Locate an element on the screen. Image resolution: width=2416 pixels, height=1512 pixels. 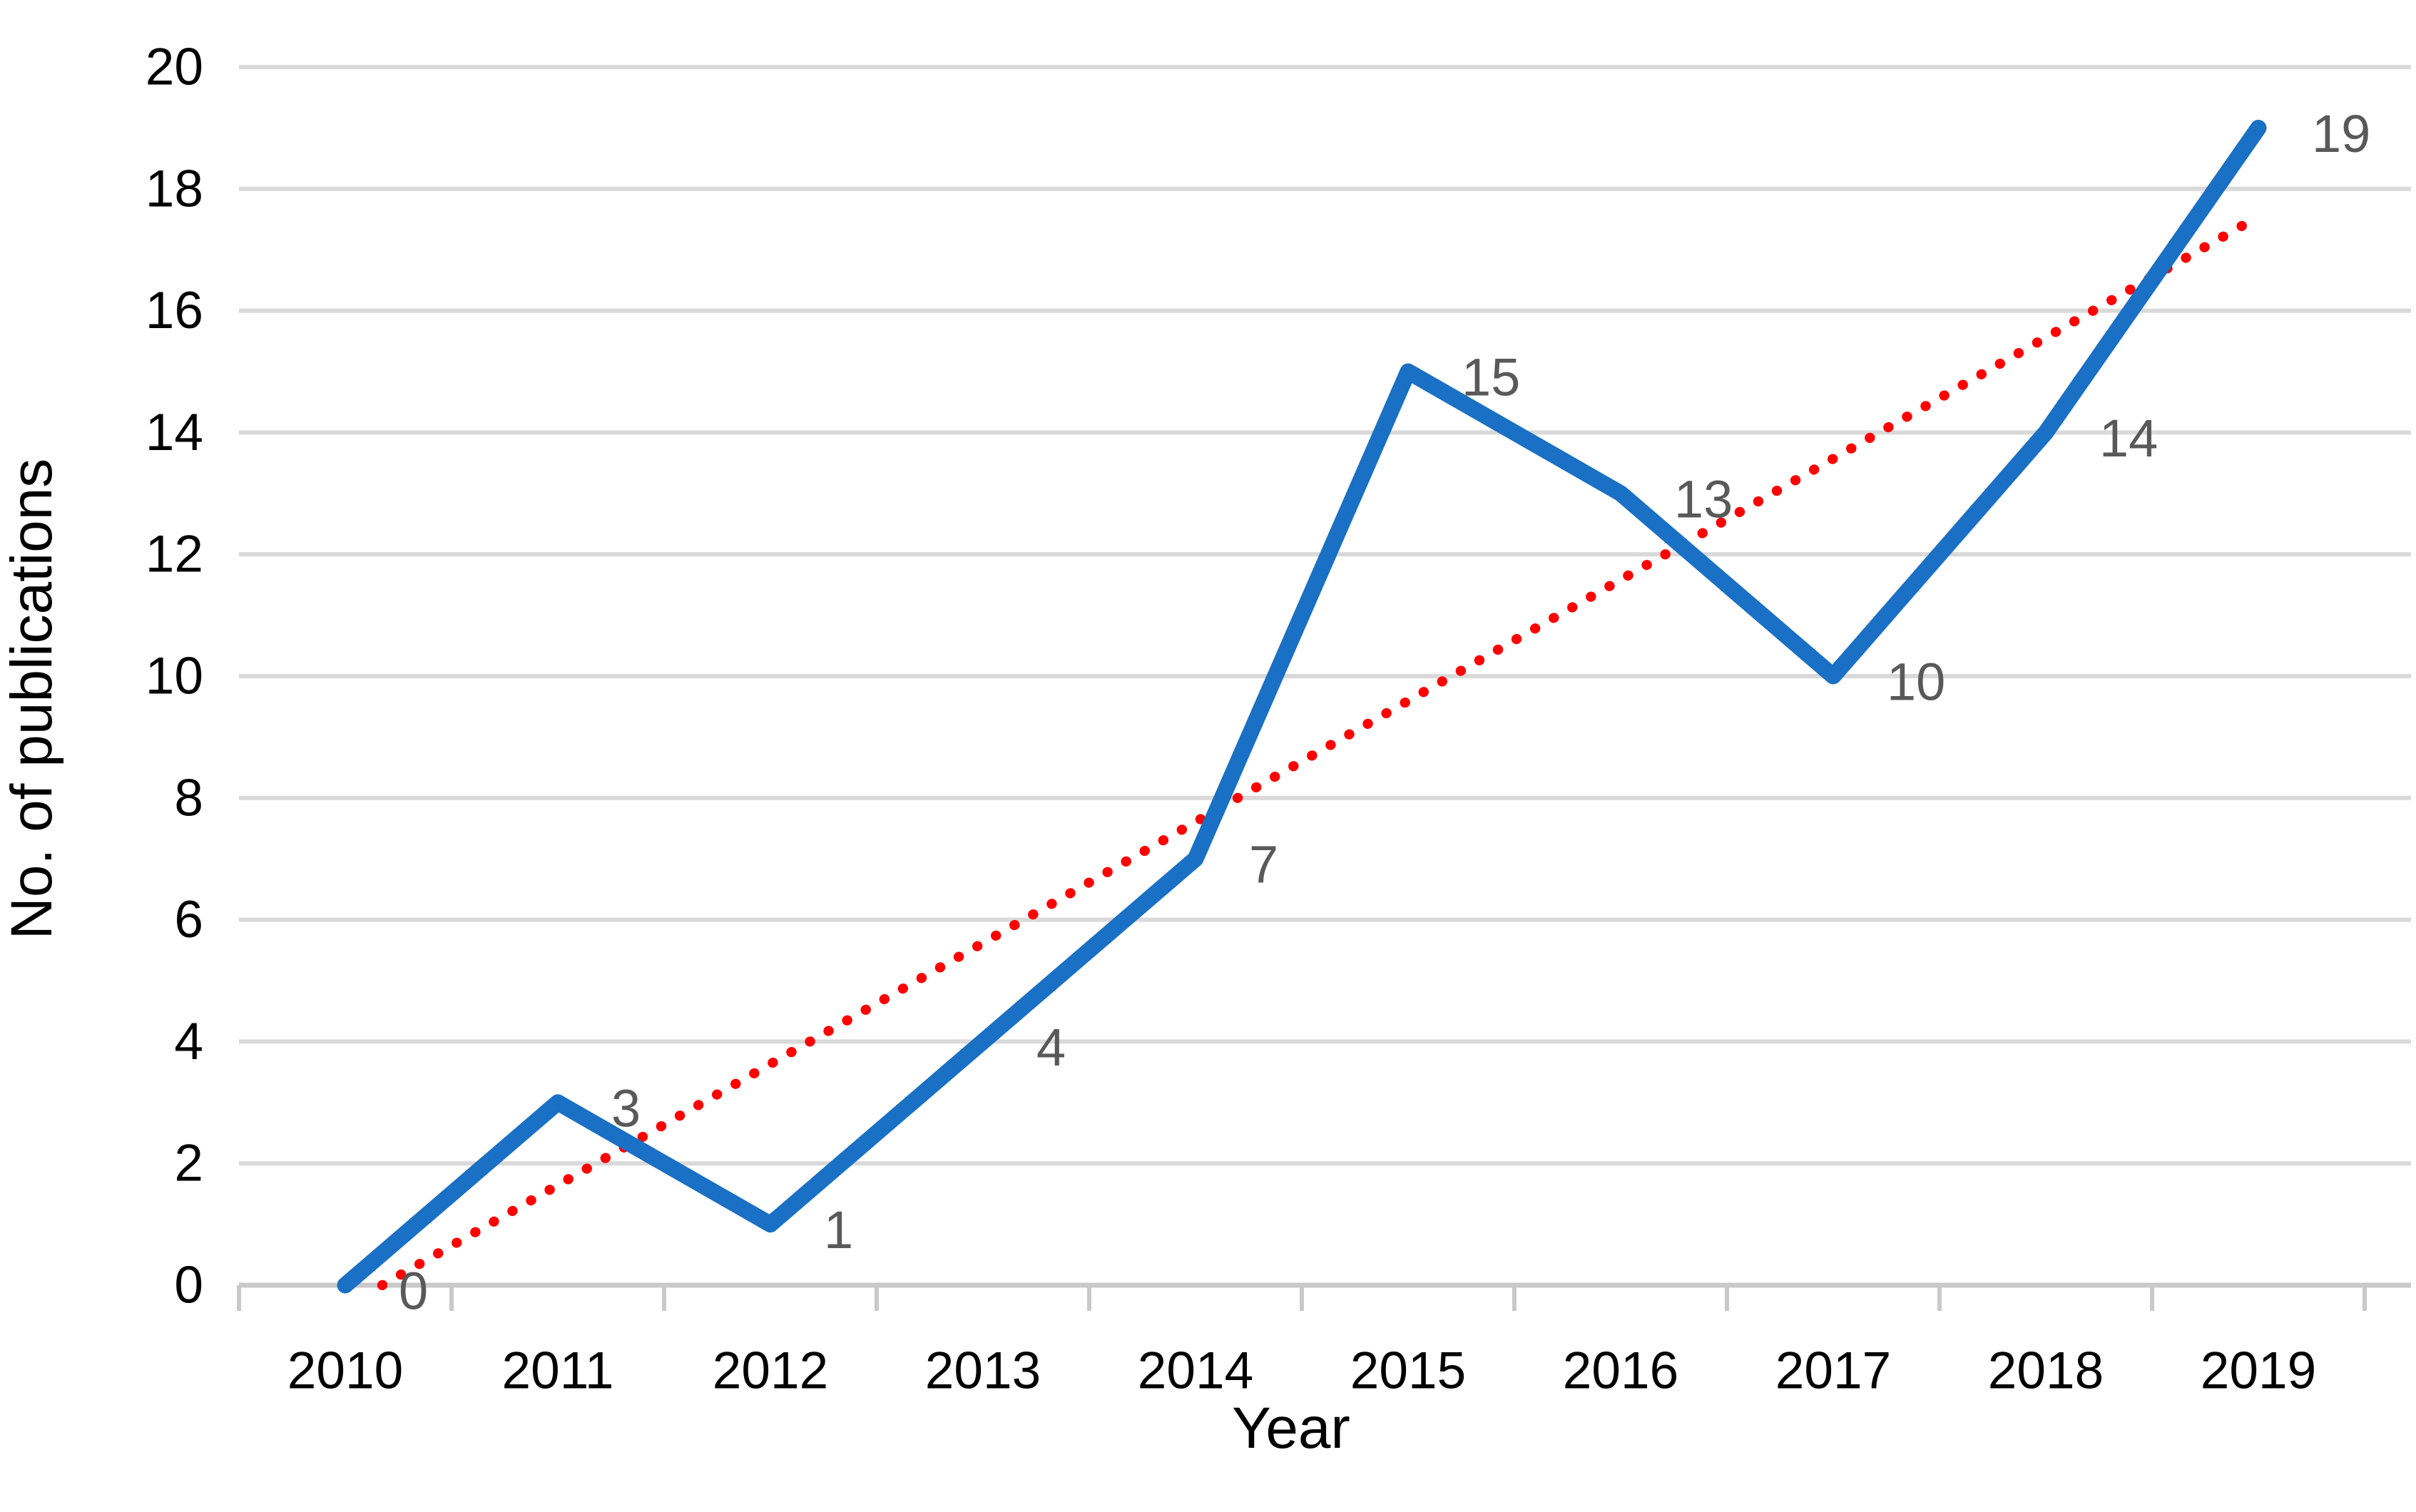
x-tick-label: 2019 is located at coordinates (2258, 1371).